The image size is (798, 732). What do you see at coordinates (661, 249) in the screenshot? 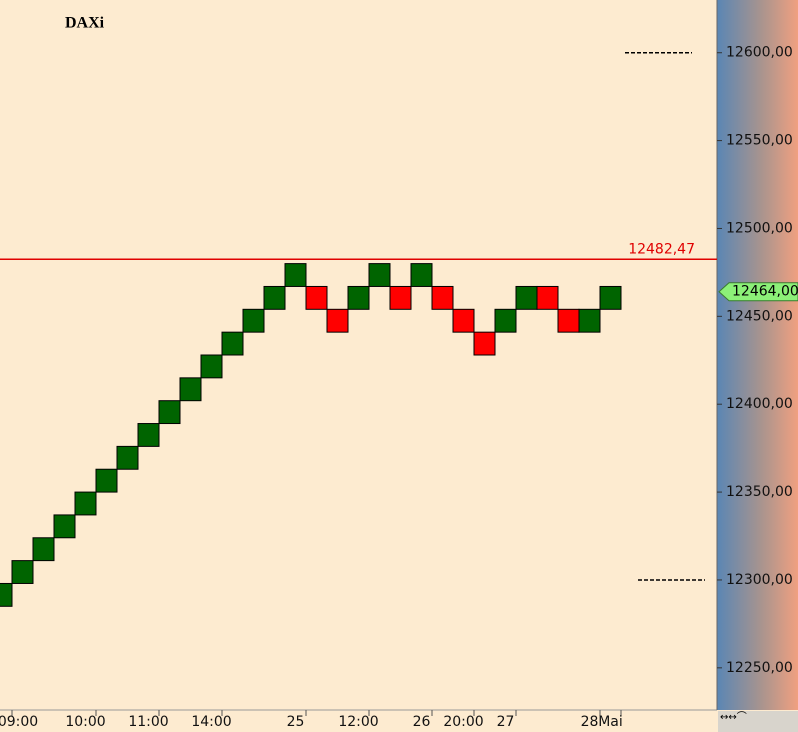
I see `reference-label: 12482,47` at bounding box center [661, 249].